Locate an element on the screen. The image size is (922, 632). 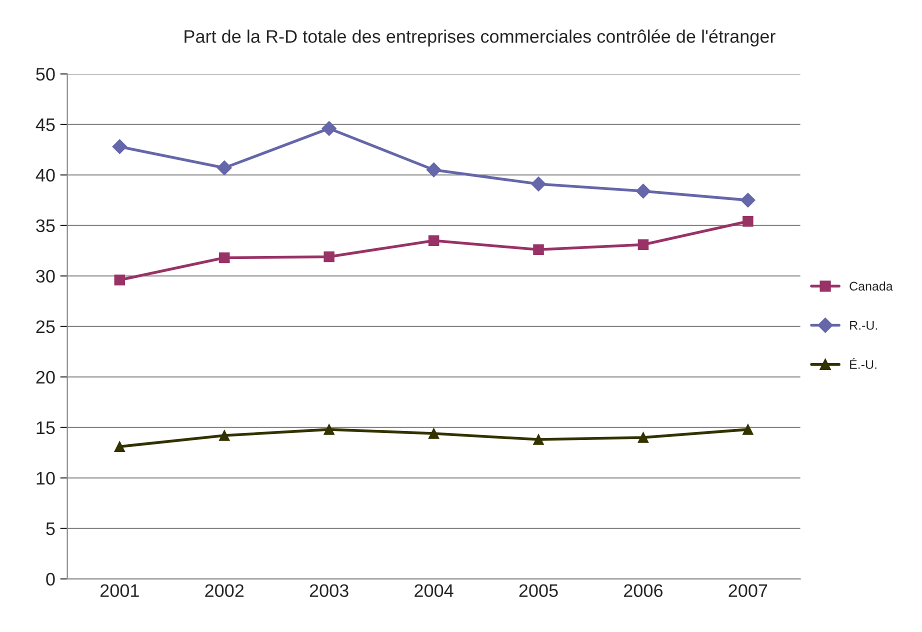
x-tick-label: 2002 is located at coordinates (224, 591).